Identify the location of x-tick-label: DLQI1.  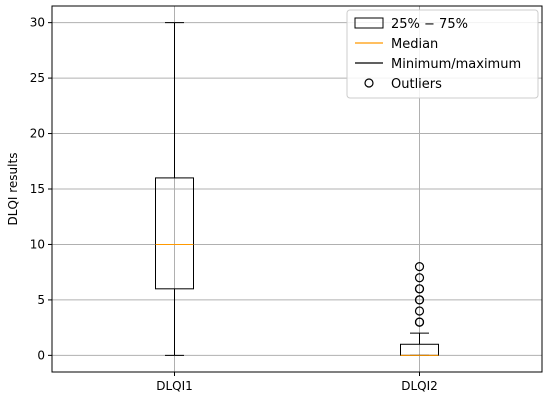
(174, 386).